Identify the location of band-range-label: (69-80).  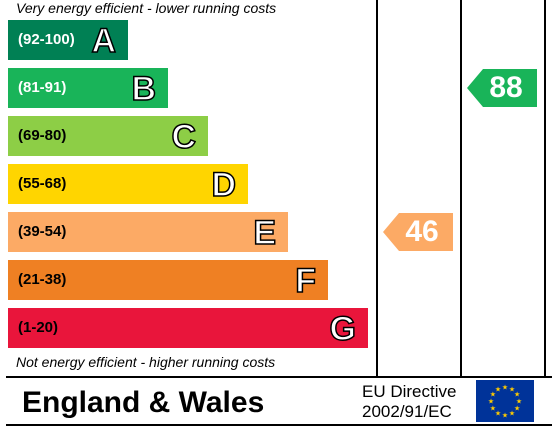
(42, 135).